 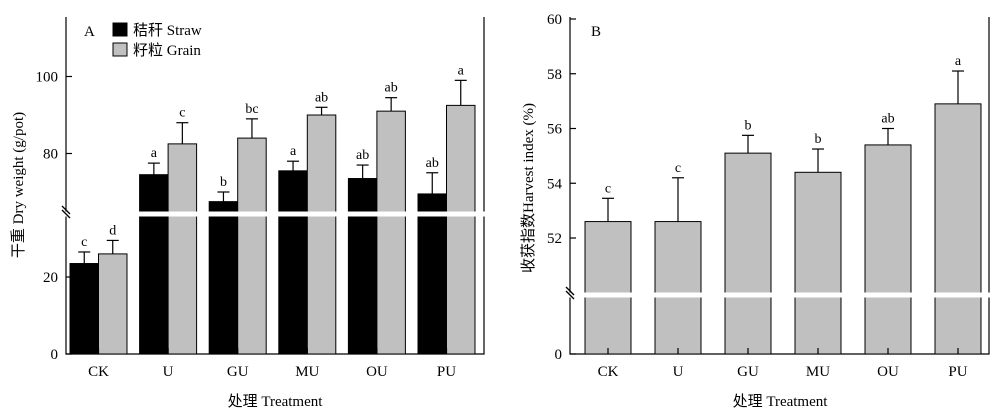 I want to click on legend-label: 籽粒 Grain, so click(x=167, y=50).